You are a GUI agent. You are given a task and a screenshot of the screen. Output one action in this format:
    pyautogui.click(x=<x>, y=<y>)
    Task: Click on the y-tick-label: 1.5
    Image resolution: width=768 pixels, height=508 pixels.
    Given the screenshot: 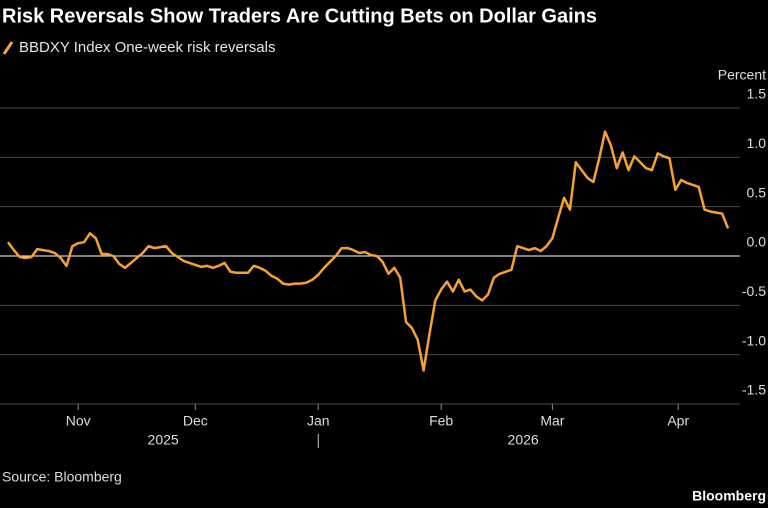 What is the action you would take?
    pyautogui.click(x=757, y=94)
    